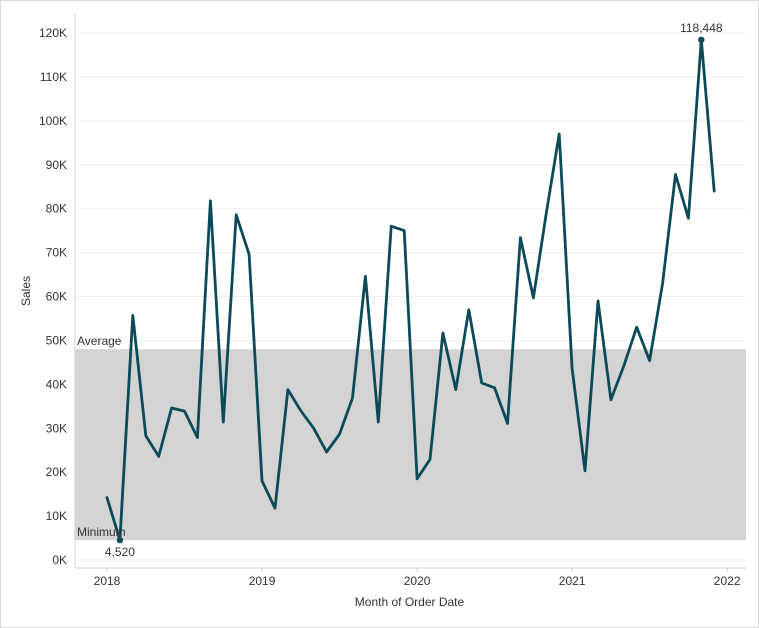 This screenshot has width=759, height=628. What do you see at coordinates (262, 581) in the screenshot?
I see `x-tick-label: 2019` at bounding box center [262, 581].